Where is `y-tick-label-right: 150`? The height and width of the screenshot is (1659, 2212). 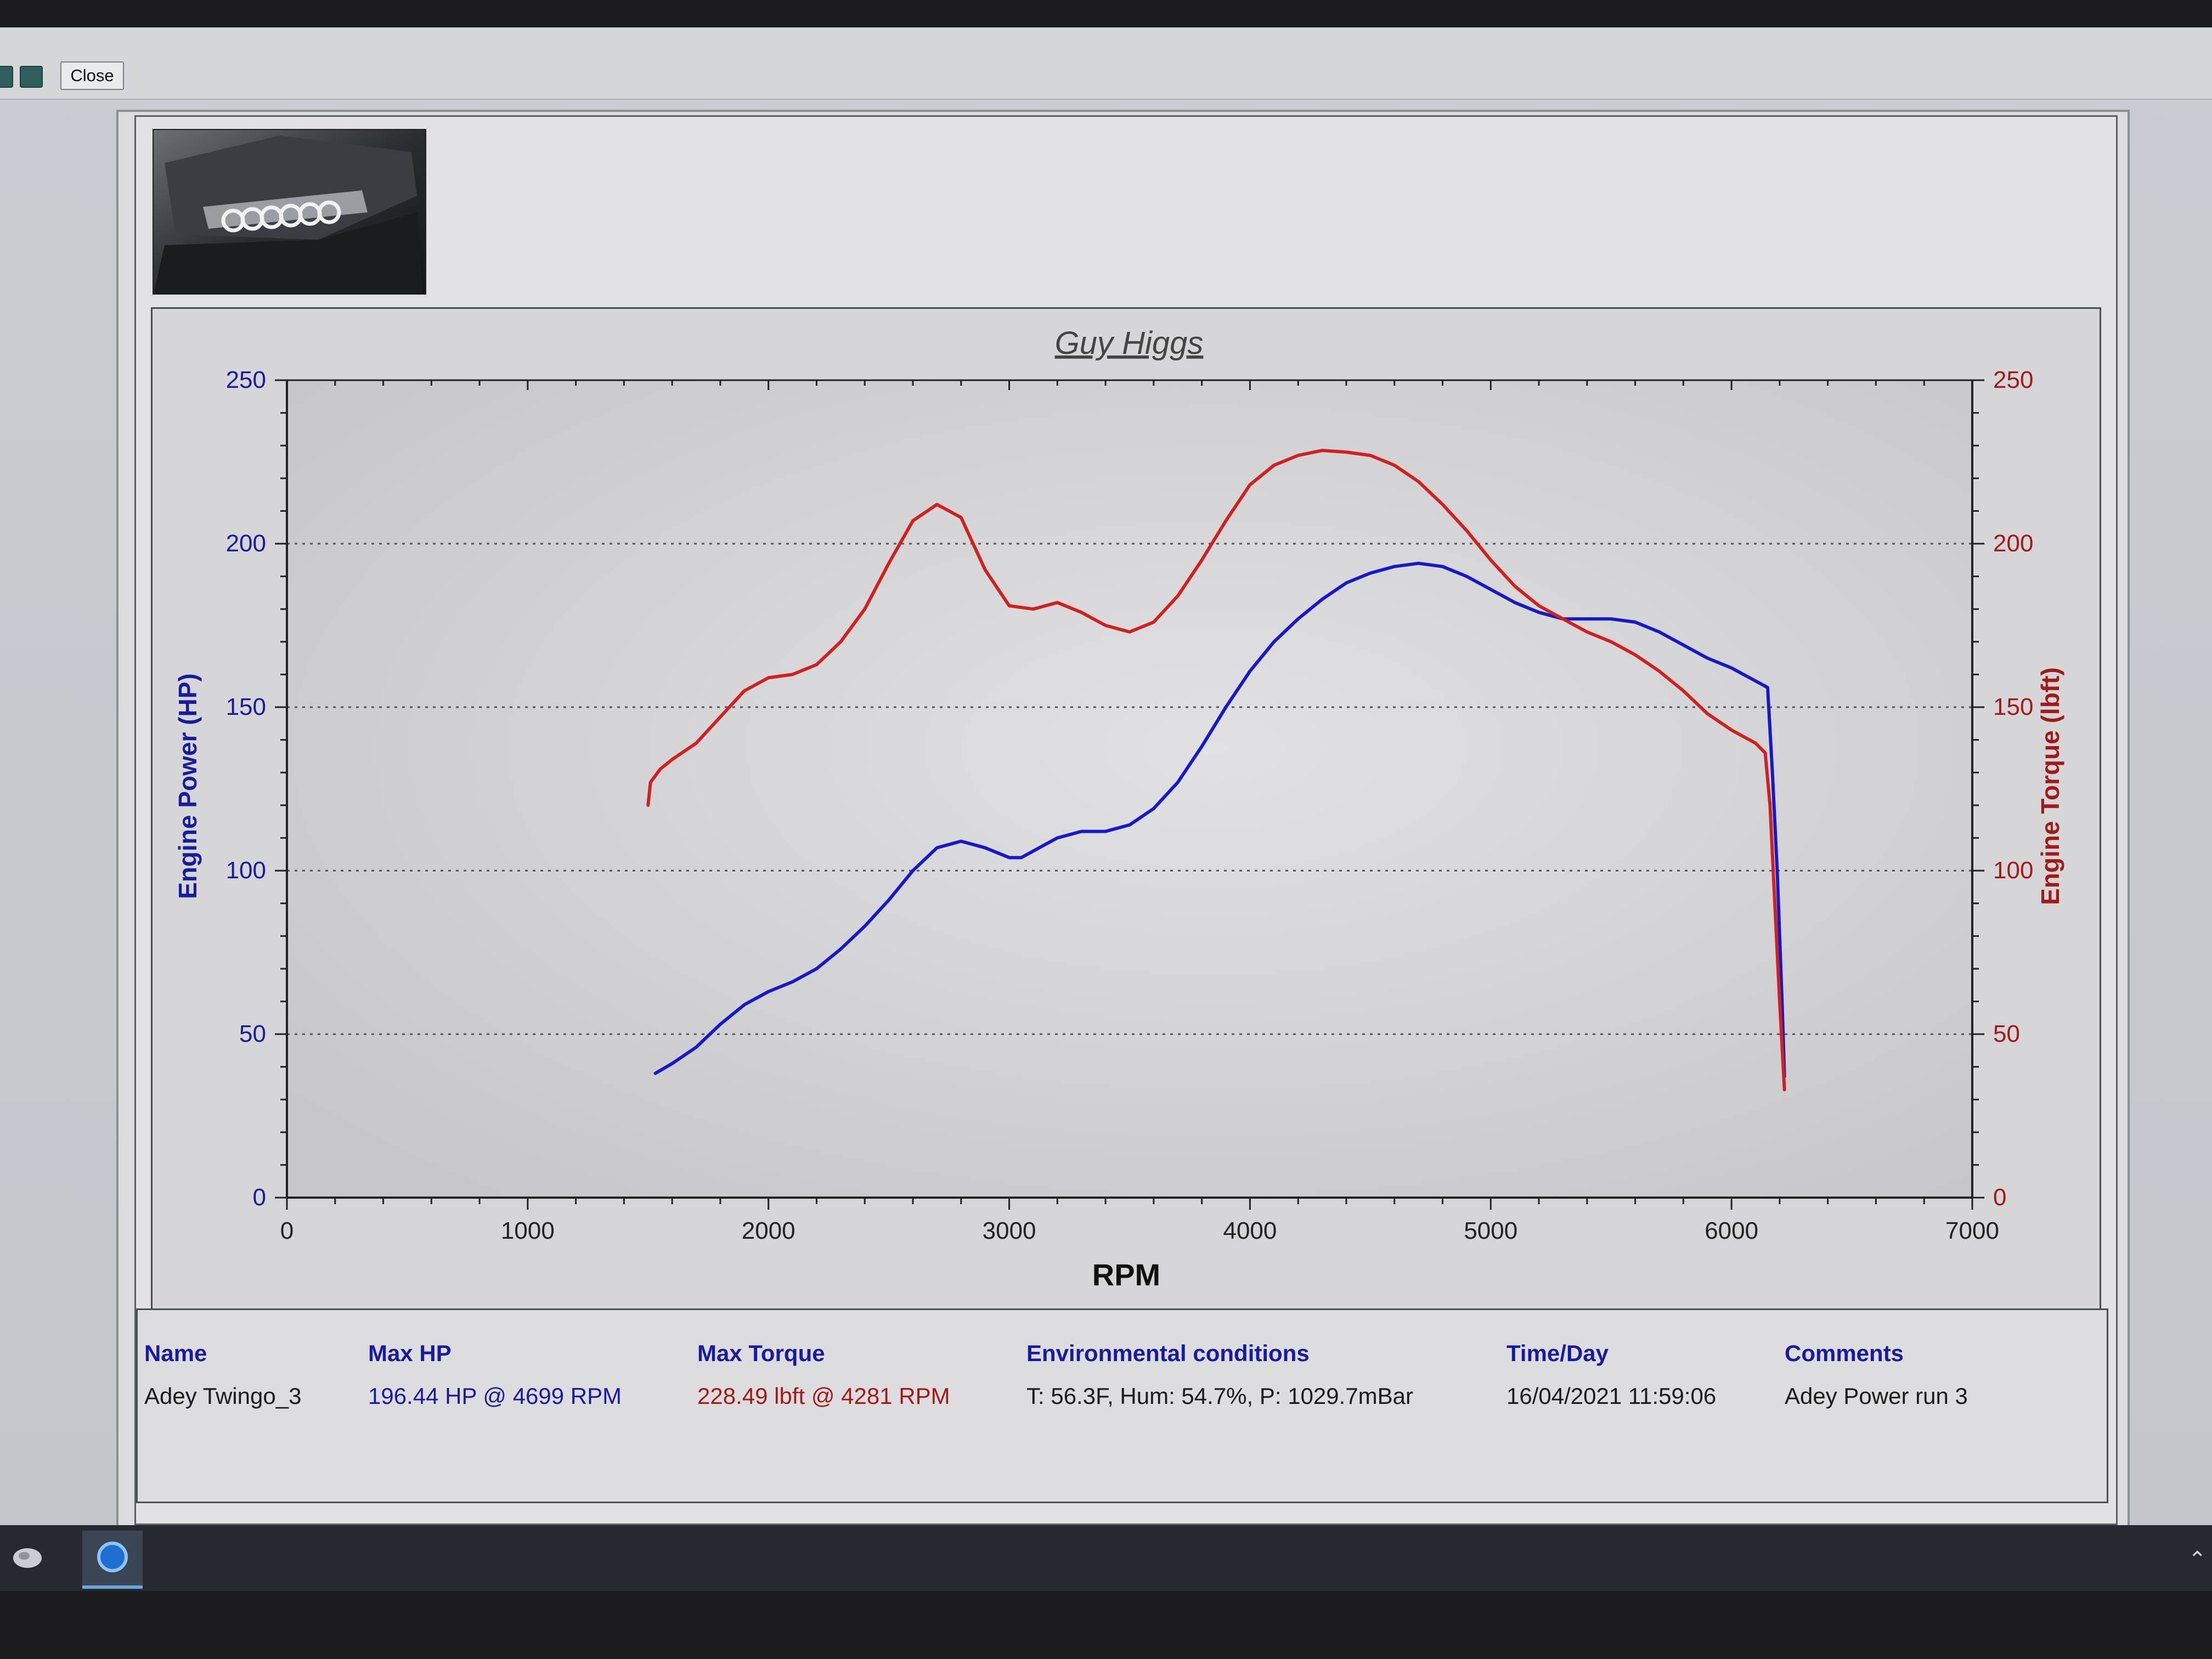 y-tick-label-right: 150 is located at coordinates (2013, 706).